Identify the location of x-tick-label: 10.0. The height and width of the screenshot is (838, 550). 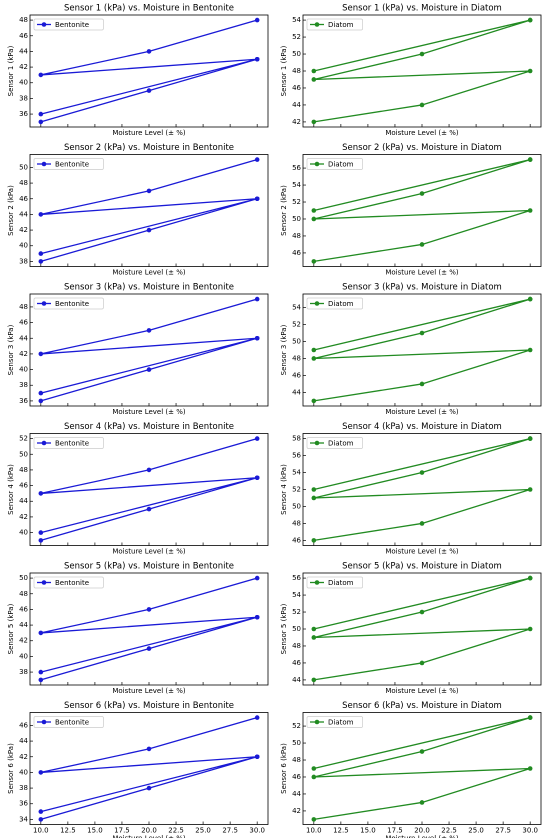
(41, 831).